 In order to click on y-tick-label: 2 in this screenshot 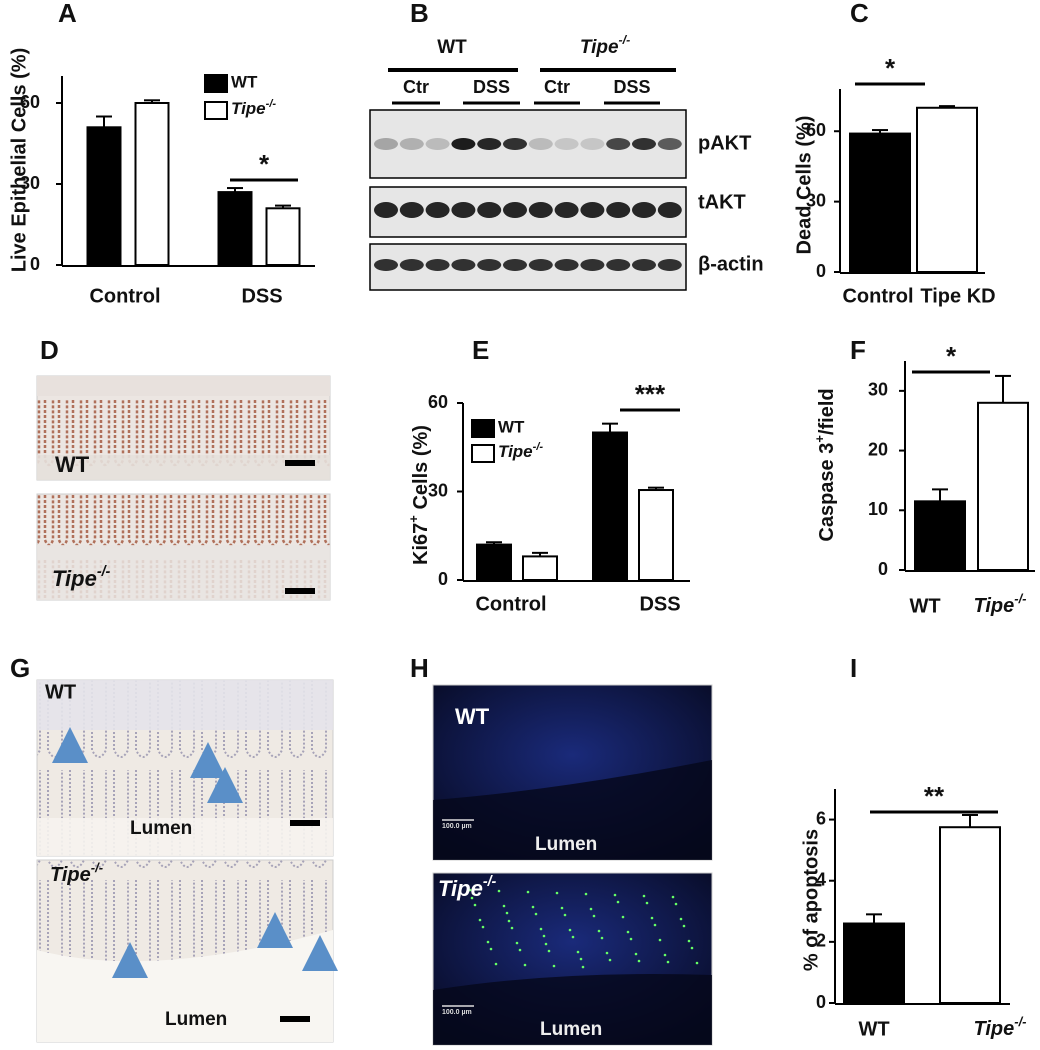, I will do `click(821, 941)`.